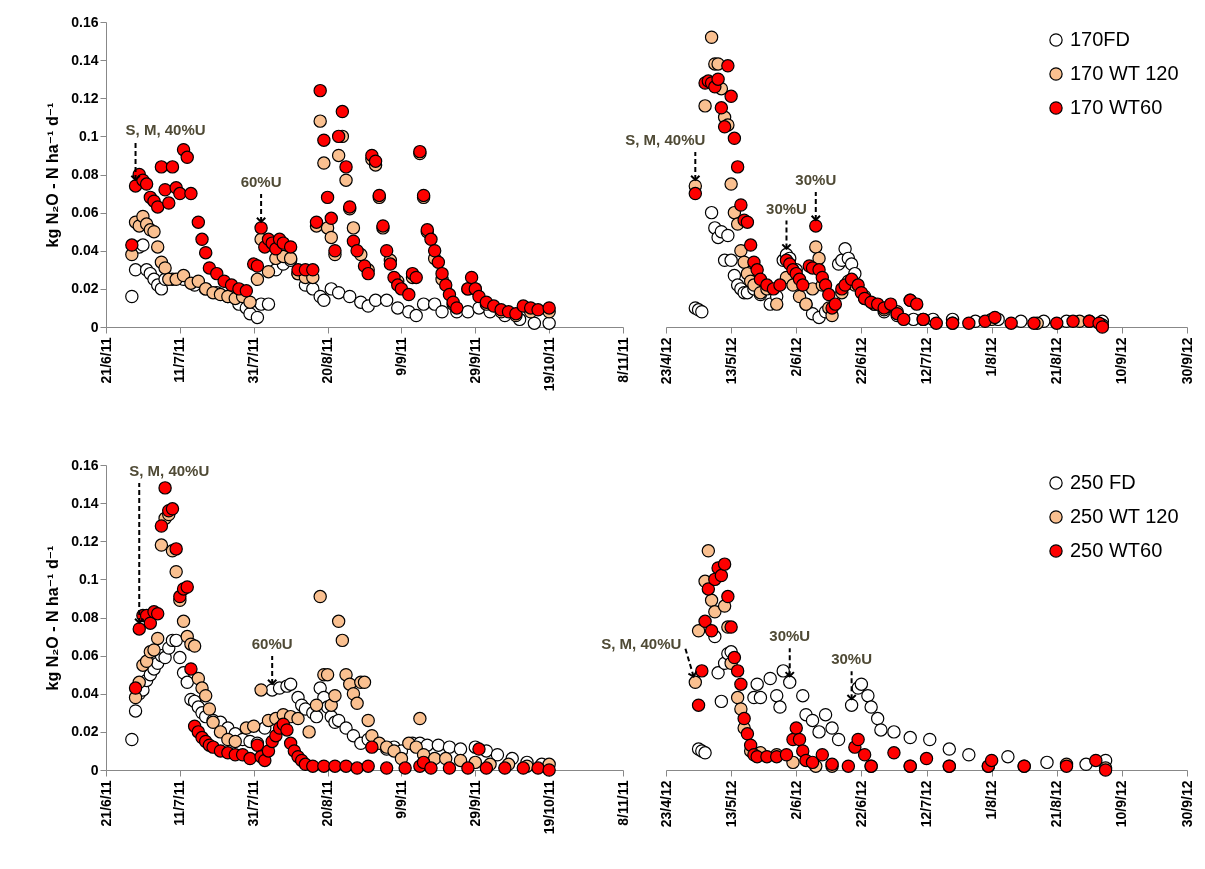 The height and width of the screenshot is (869, 1205). Describe the element at coordinates (1116, 107) in the screenshot. I see `legend-label: 170 WT60` at that location.